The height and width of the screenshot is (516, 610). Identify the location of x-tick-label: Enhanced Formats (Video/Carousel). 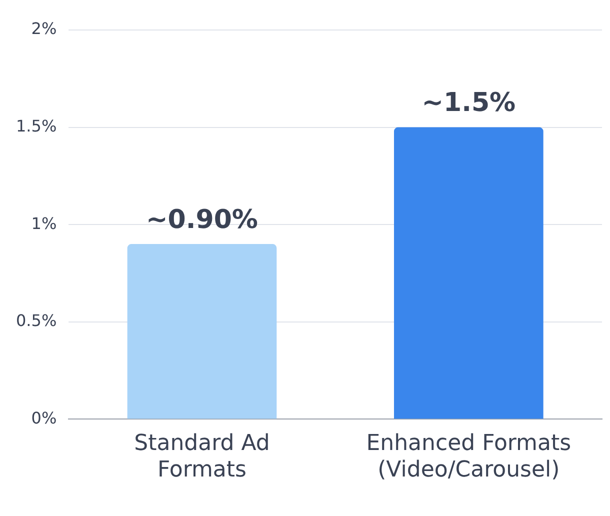
(469, 457).